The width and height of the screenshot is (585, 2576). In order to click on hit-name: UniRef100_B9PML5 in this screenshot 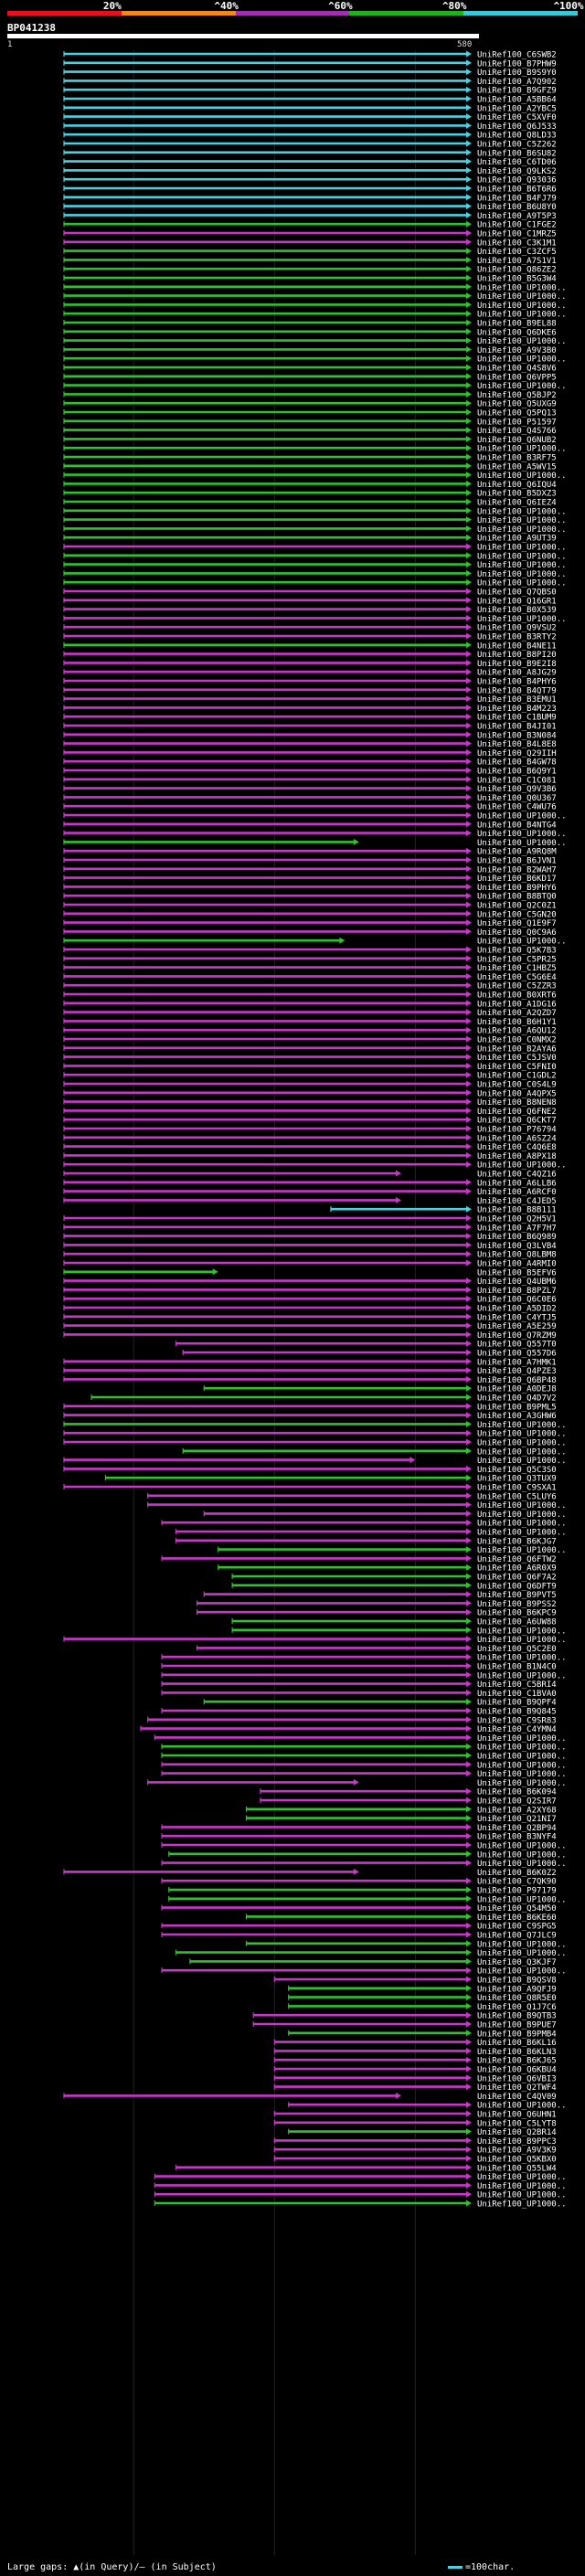, I will do `click(517, 1407)`.